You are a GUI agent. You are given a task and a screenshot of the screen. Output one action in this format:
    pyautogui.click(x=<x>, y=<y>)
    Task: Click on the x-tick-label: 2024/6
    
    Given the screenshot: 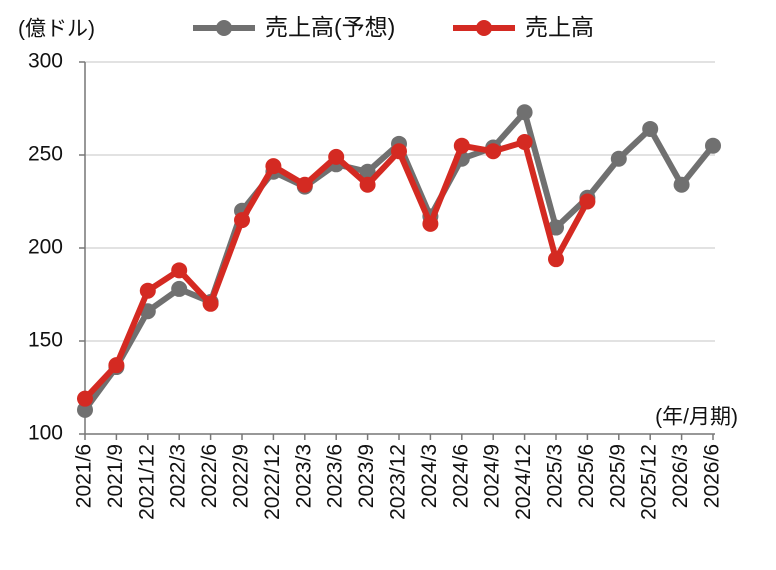 What is the action you would take?
    pyautogui.click(x=460, y=476)
    